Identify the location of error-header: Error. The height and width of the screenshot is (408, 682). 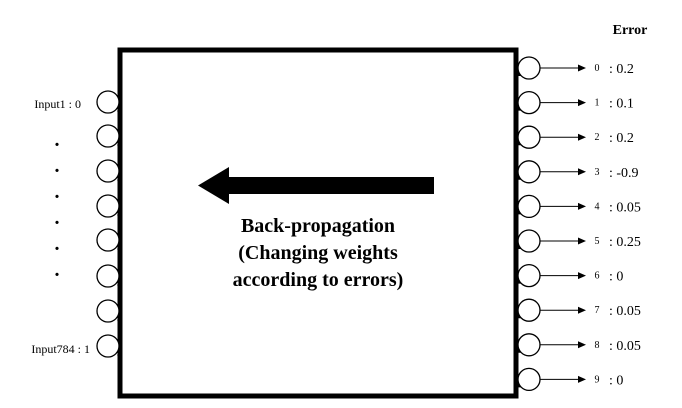
(630, 30).